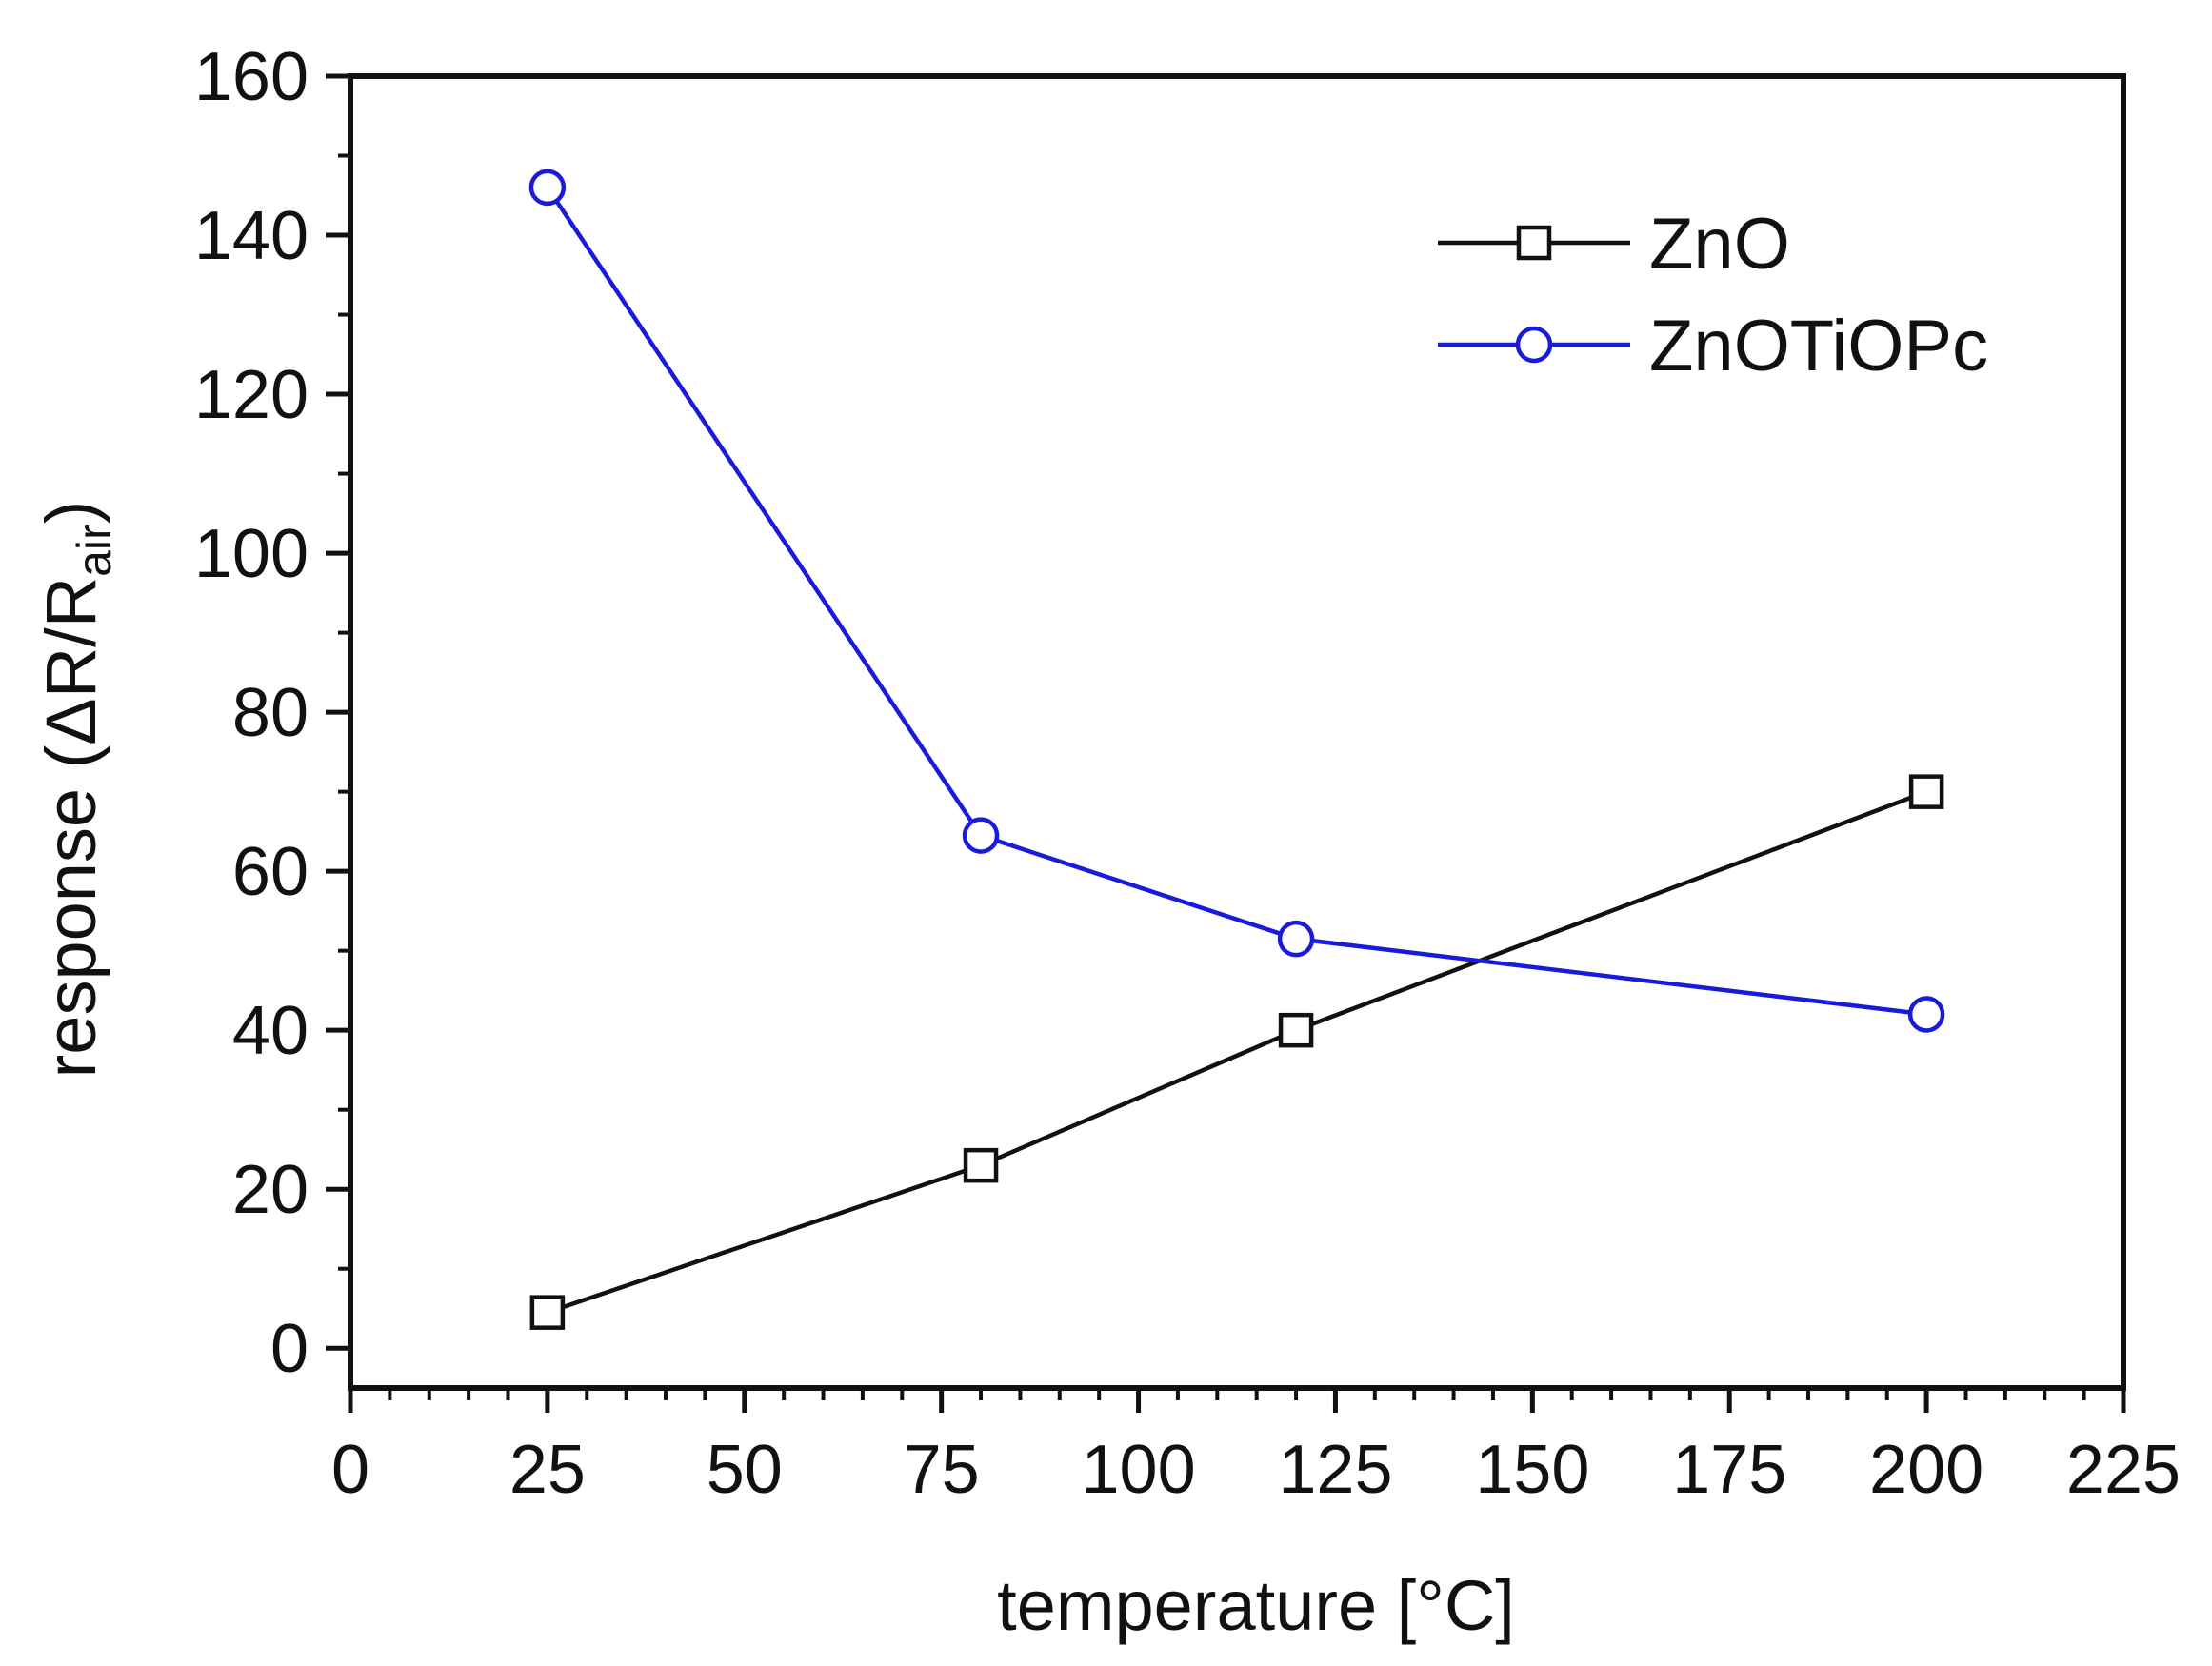  Describe the element at coordinates (251, 395) in the screenshot. I see `y-tick-label: 120` at that location.